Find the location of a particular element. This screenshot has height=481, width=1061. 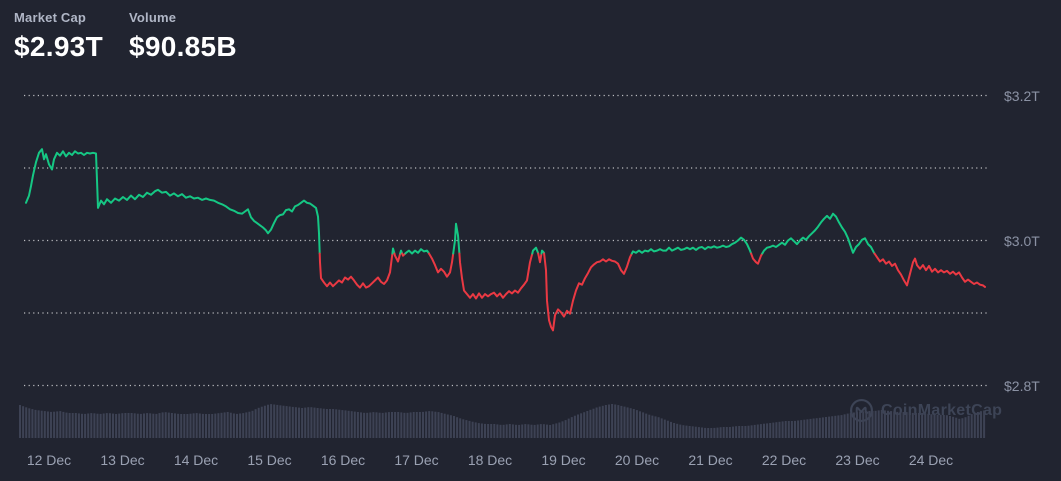

volume-value: $90.85B is located at coordinates (182, 46).